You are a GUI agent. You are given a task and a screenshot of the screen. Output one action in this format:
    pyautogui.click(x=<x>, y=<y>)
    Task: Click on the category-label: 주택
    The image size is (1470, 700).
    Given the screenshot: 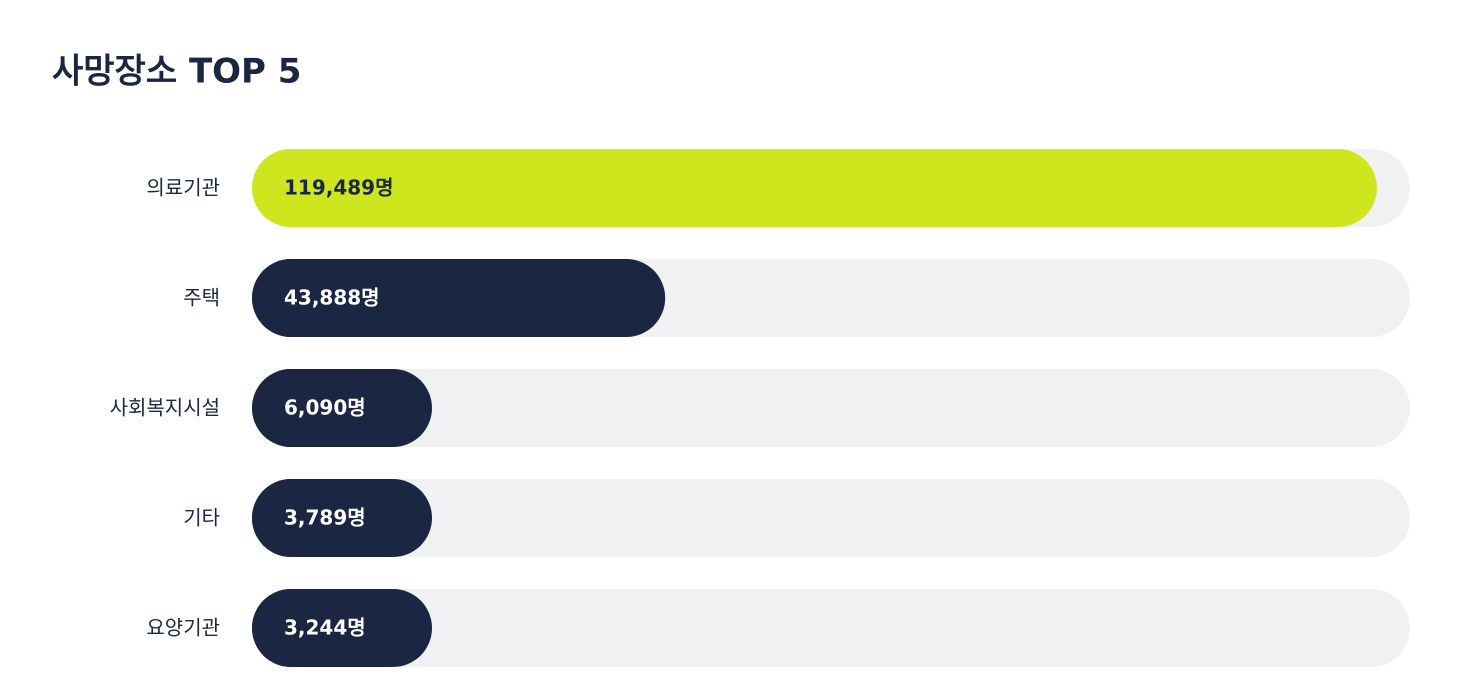 What is the action you would take?
    pyautogui.click(x=201, y=298)
    